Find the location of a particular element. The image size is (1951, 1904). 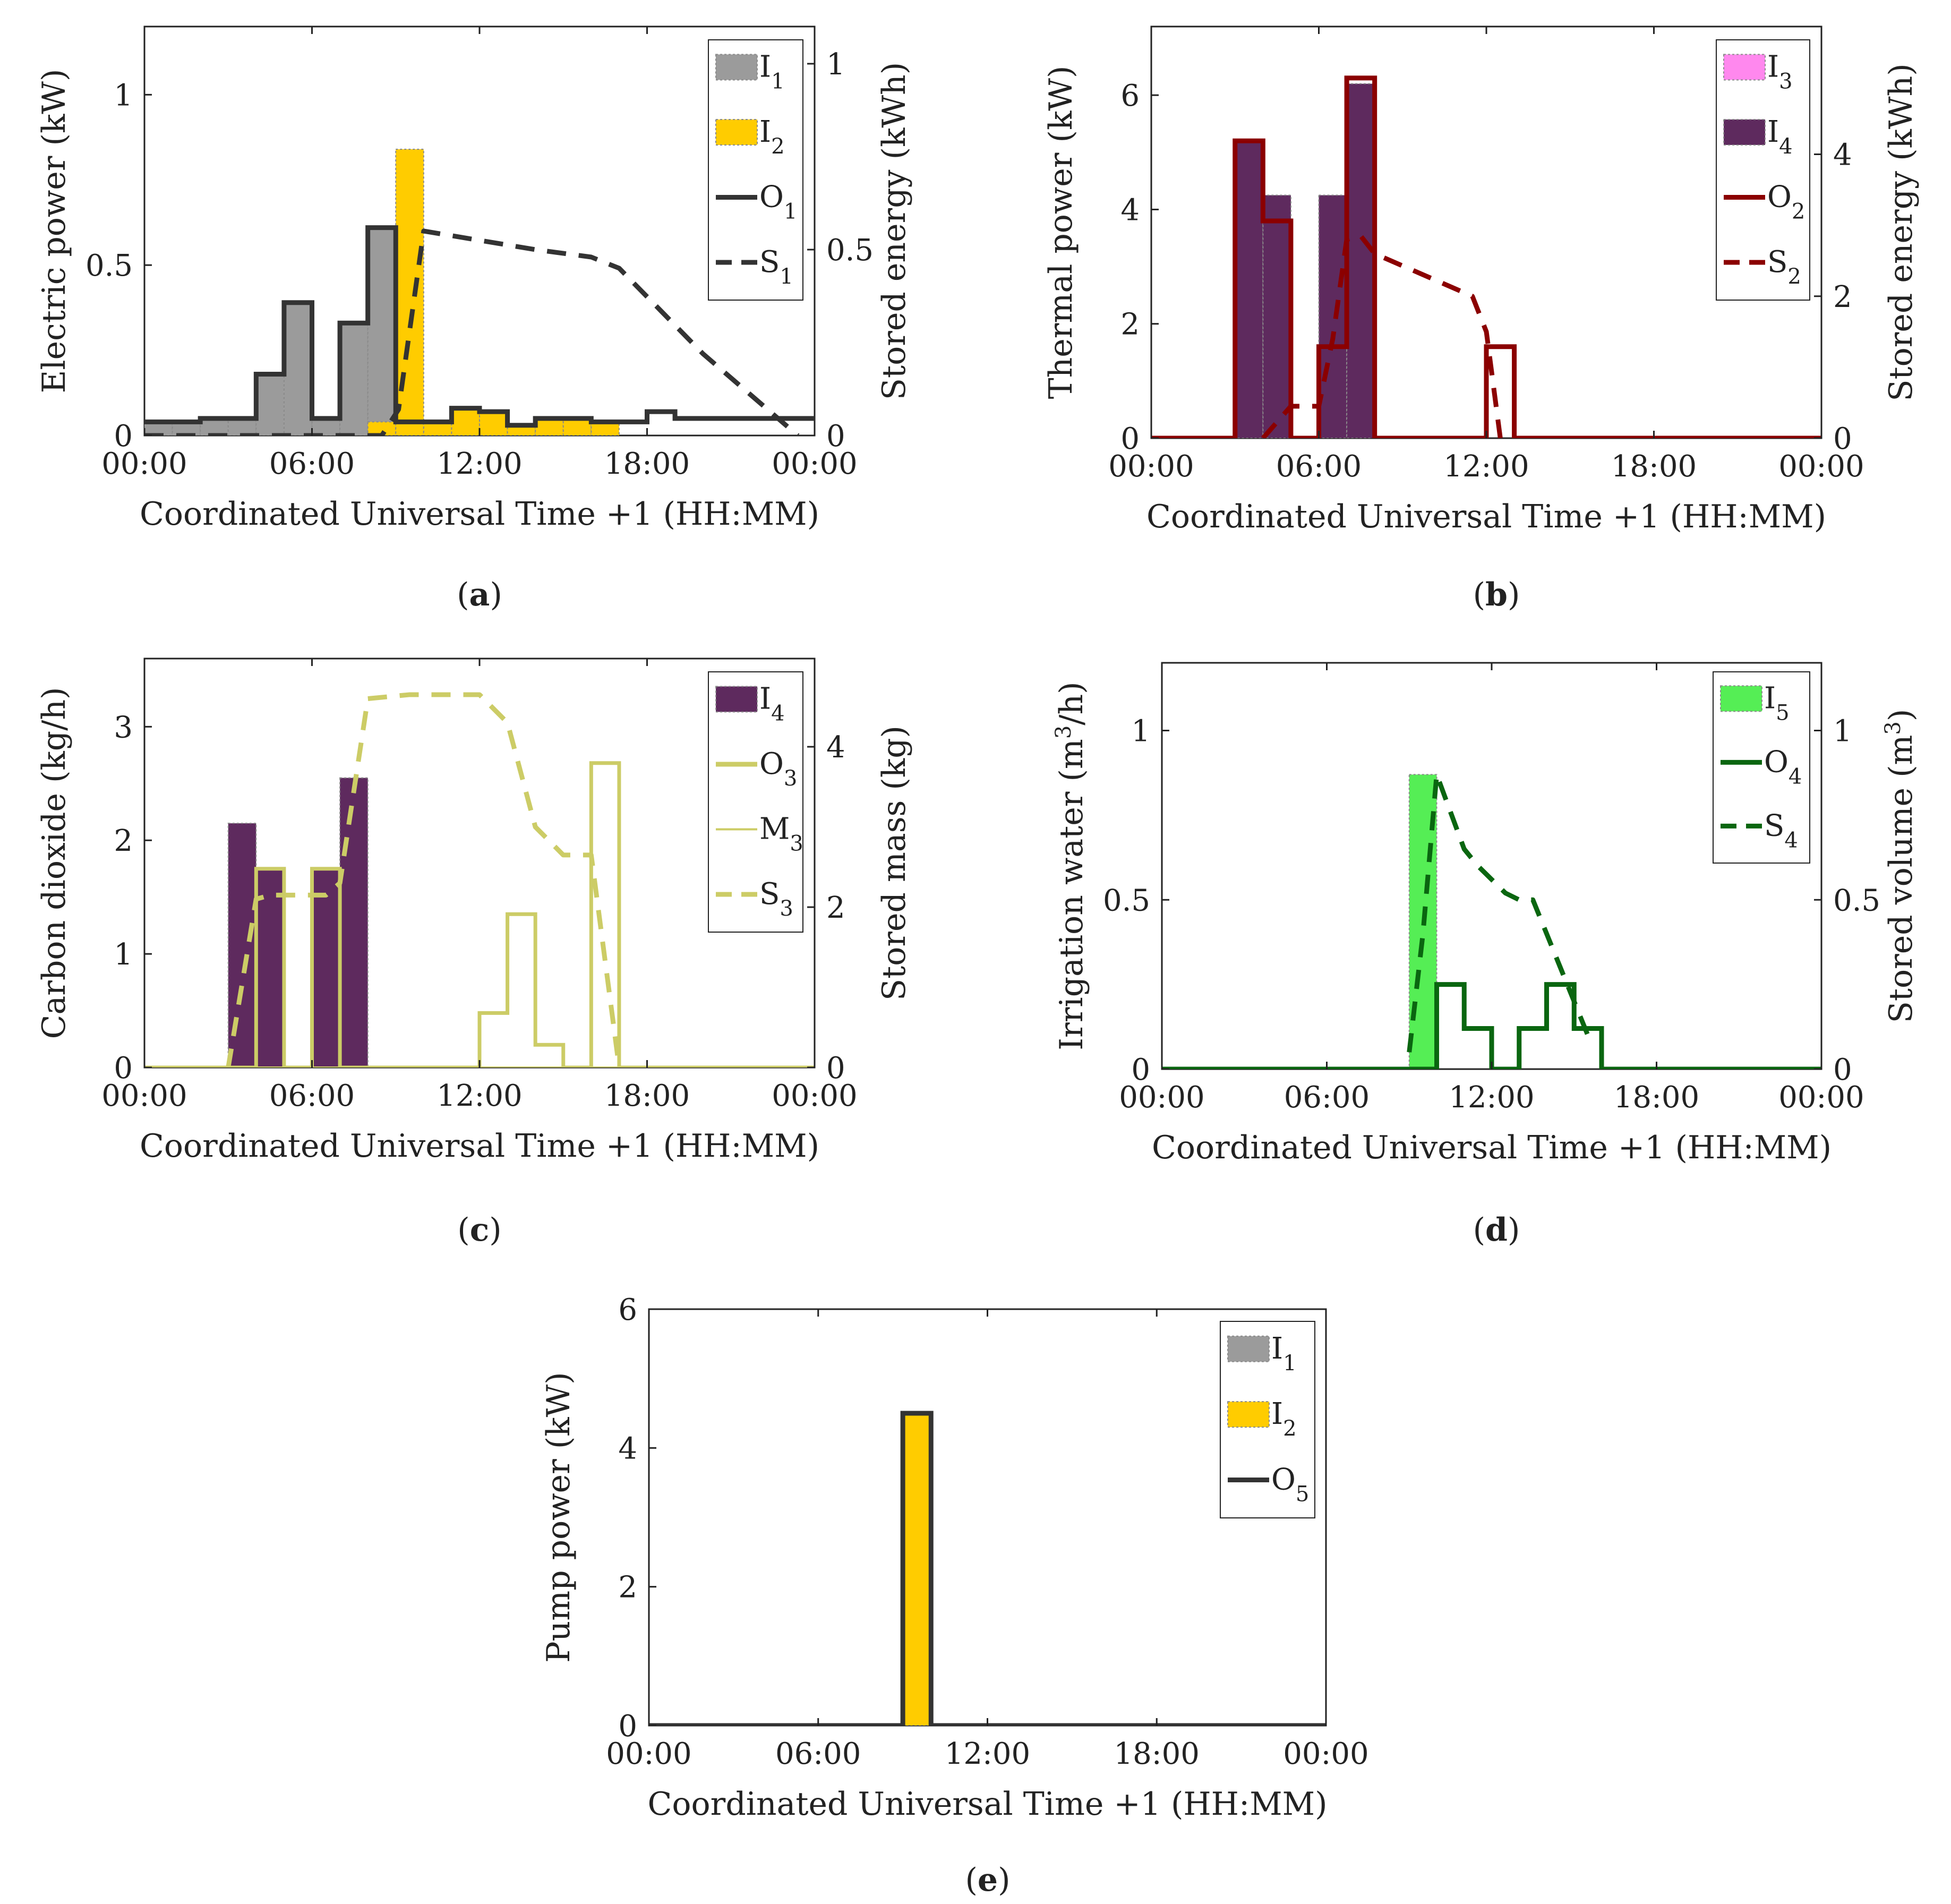

legend-label-o3: O3 is located at coordinates (778, 769).